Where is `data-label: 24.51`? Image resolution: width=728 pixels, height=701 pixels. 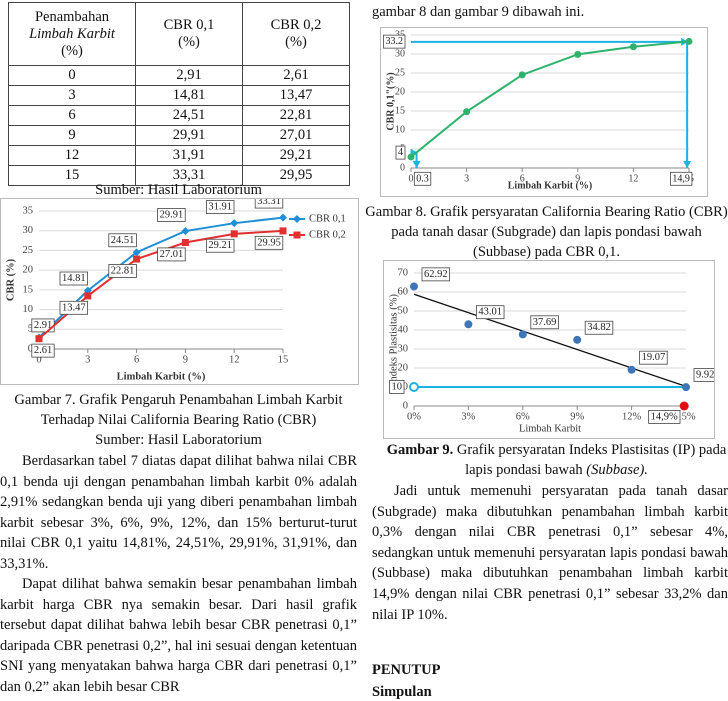
data-label: 24.51 is located at coordinates (123, 240).